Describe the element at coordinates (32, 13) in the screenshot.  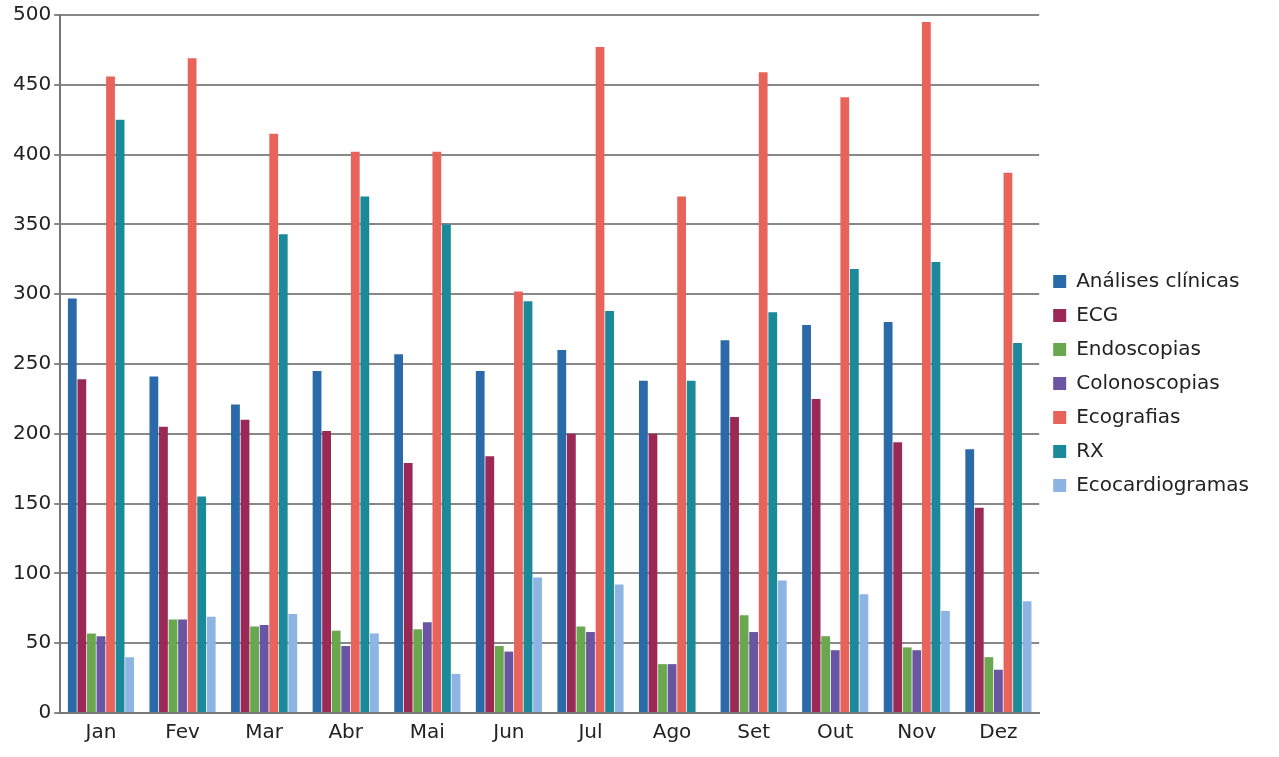
I see `y-tick-label: 500` at that location.